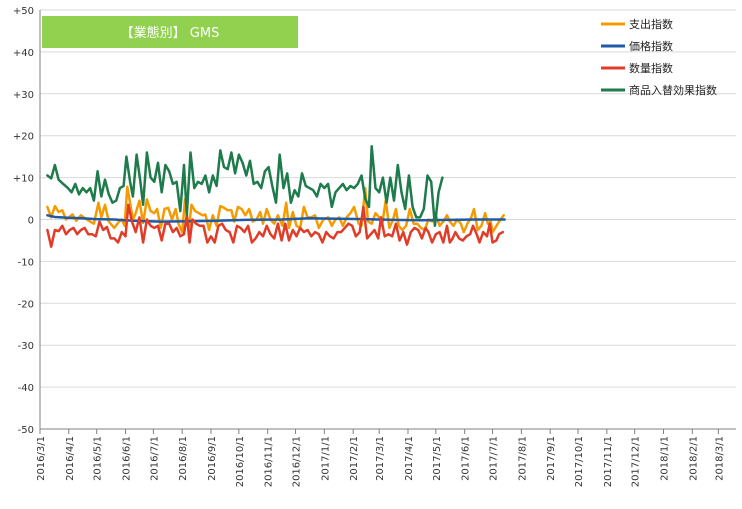 This screenshot has height=509, width=742. Describe the element at coordinates (41, 458) in the screenshot. I see `x-tick-label: 2016/3/1` at that location.